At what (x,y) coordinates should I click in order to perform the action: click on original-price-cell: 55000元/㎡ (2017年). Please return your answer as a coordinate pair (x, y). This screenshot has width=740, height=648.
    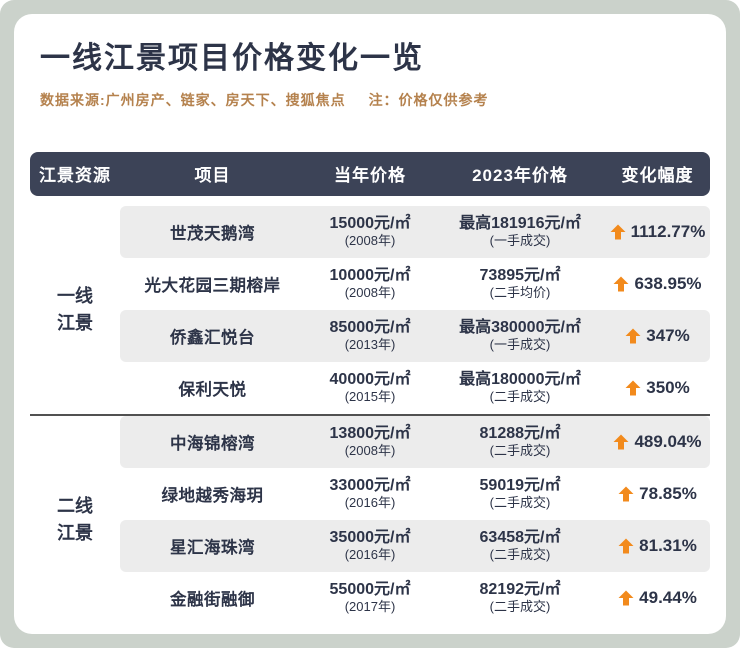
    Looking at the image, I should click on (370, 597).